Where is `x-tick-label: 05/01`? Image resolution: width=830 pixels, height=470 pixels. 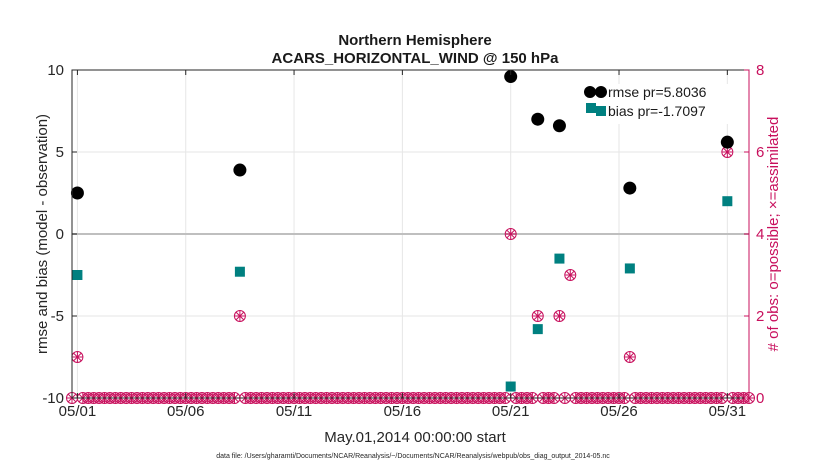 x-tick-label: 05/01 is located at coordinates (78, 411).